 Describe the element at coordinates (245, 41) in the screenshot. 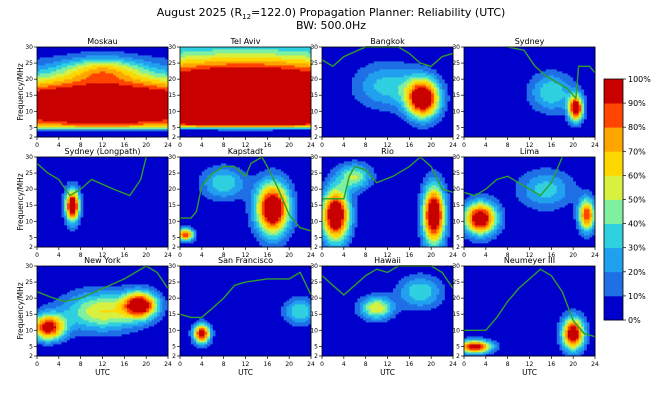

I see `subplot-title: Tel Aviv` at that location.